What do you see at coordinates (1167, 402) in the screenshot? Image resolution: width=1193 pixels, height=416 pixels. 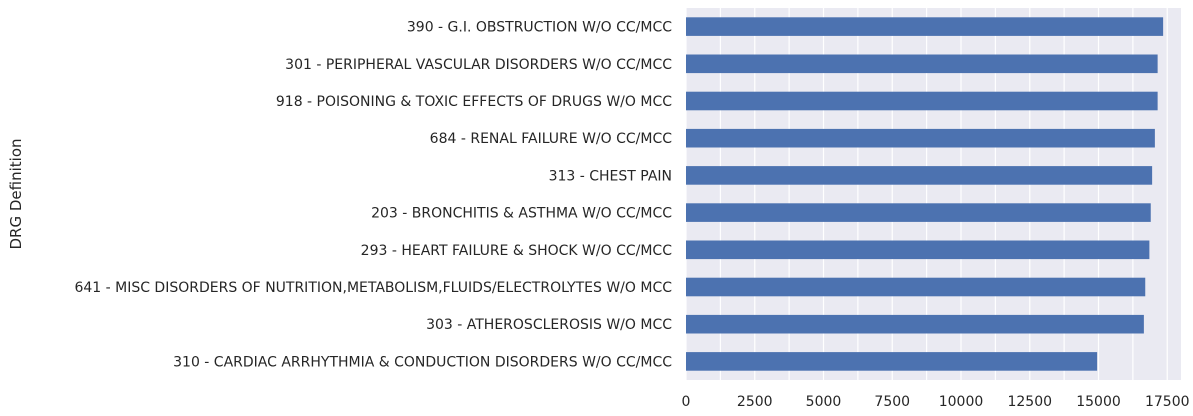 I see `x-tick-label: 17500` at bounding box center [1167, 402].